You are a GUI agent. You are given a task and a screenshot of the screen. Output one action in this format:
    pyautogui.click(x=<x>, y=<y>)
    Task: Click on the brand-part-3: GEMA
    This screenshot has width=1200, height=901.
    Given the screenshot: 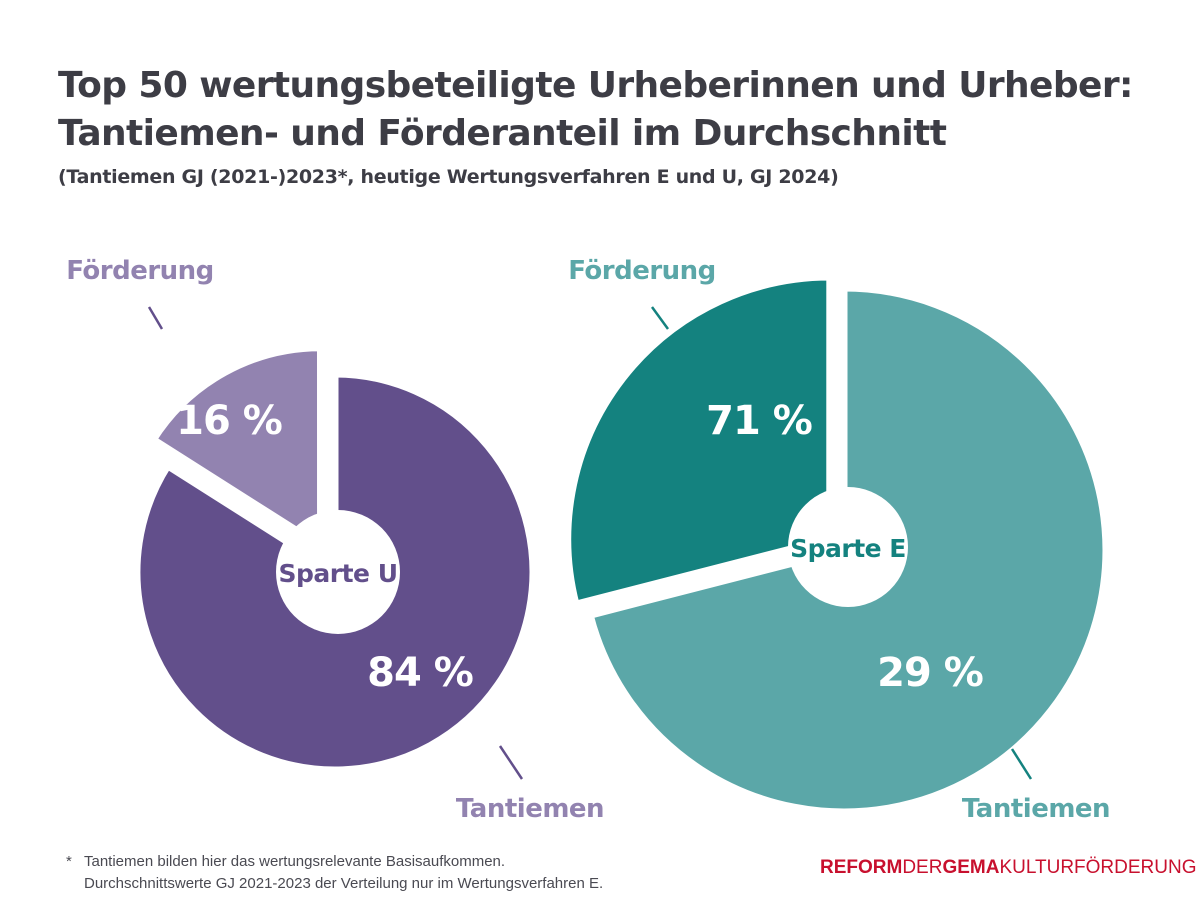 What is the action you would take?
    pyautogui.click(x=971, y=867)
    